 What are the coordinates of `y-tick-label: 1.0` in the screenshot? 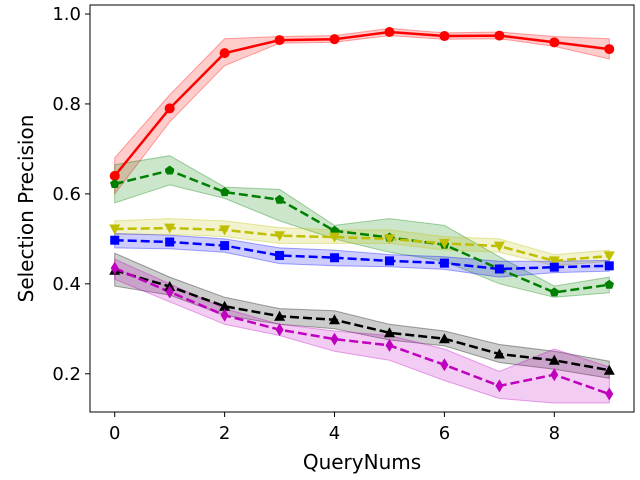 It's located at (66, 14).